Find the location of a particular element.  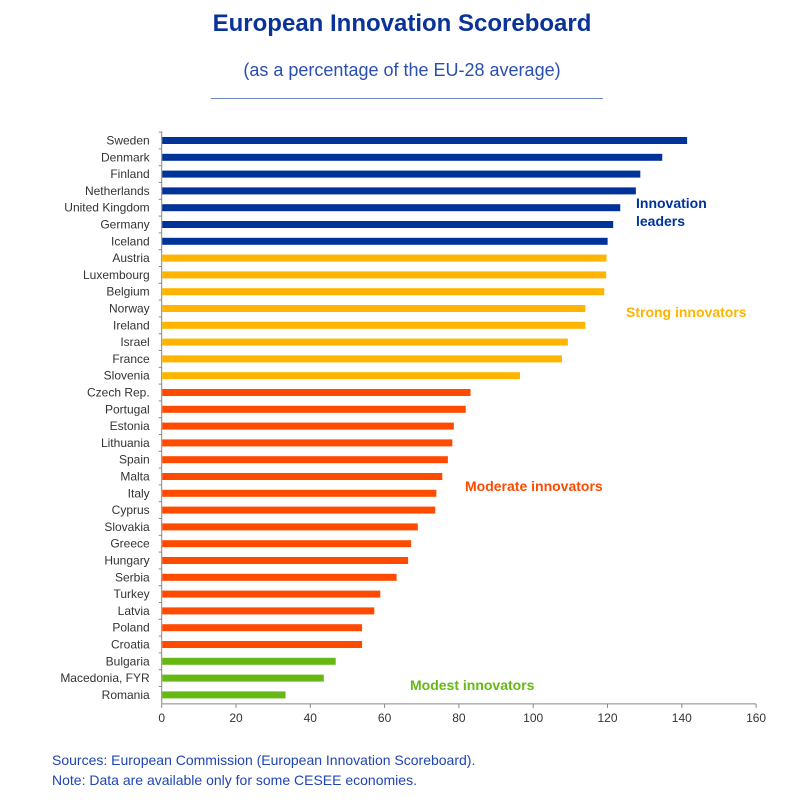

category-label: France is located at coordinates (131, 359).